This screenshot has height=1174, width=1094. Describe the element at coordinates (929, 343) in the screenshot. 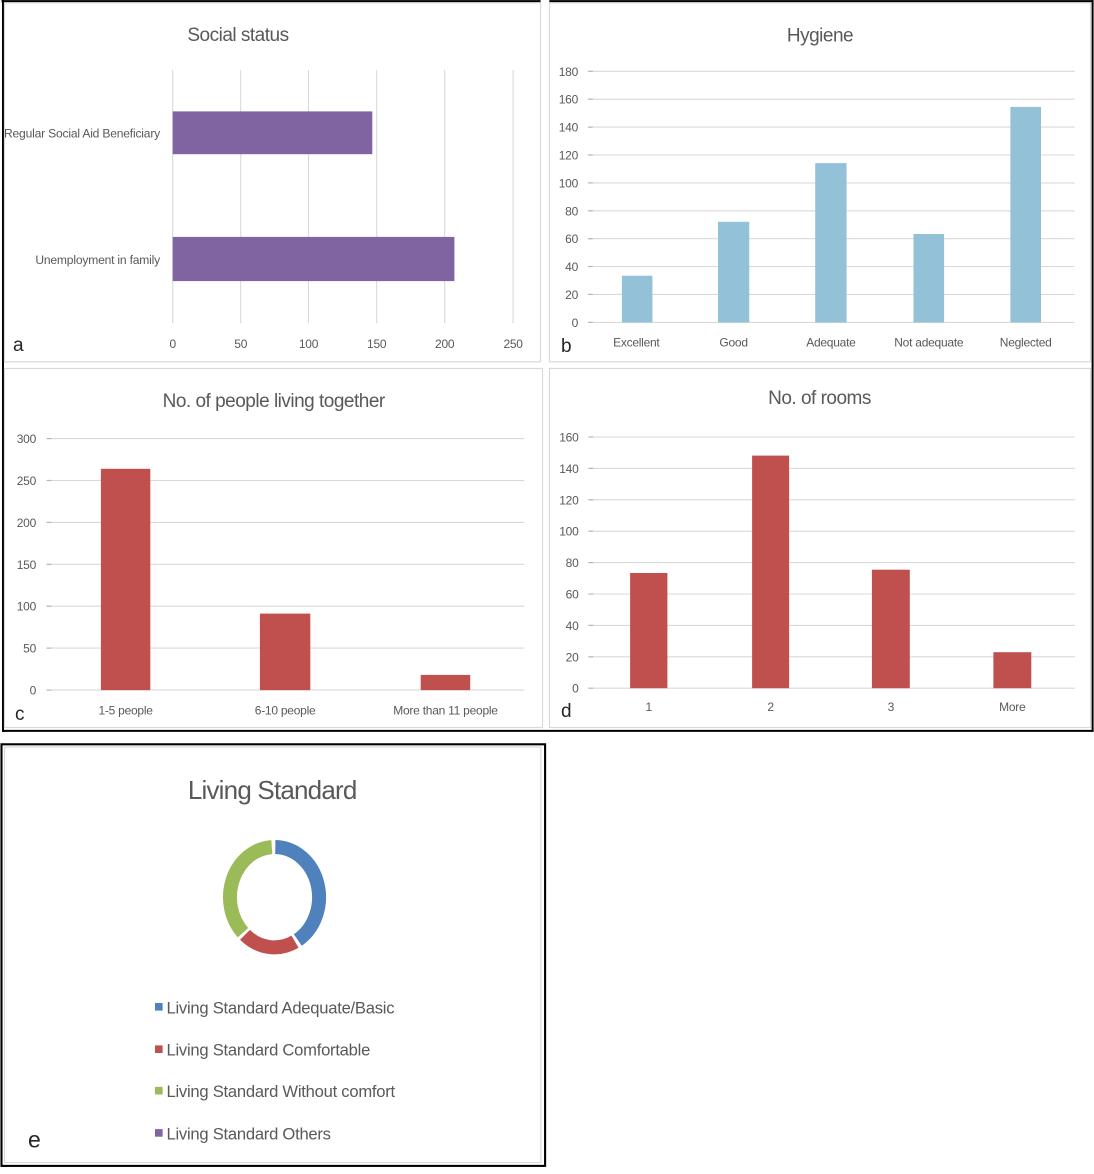

I see `svg-text: Not adequate` at that location.